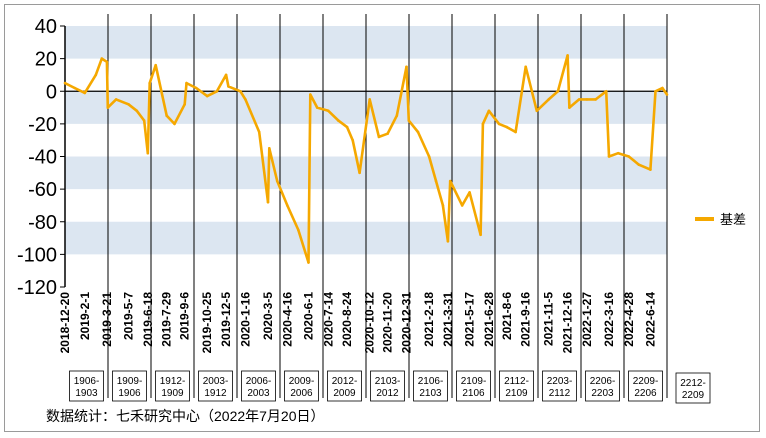 The height and width of the screenshot is (438, 766). Describe the element at coordinates (42, 125) in the screenshot. I see `y-tick-label: -20` at that location.